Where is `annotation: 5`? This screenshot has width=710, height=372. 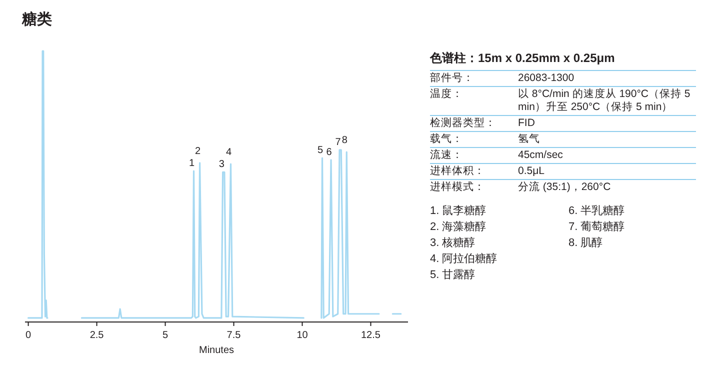
annotation: 5 is located at coordinates (320, 150).